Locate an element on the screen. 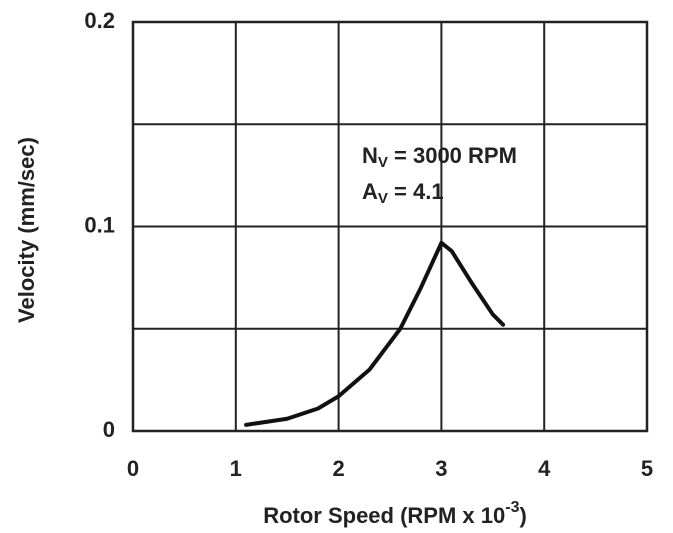 Image resolution: width=673 pixels, height=533 pixels. y-tick-label: 0 is located at coordinates (109, 429).